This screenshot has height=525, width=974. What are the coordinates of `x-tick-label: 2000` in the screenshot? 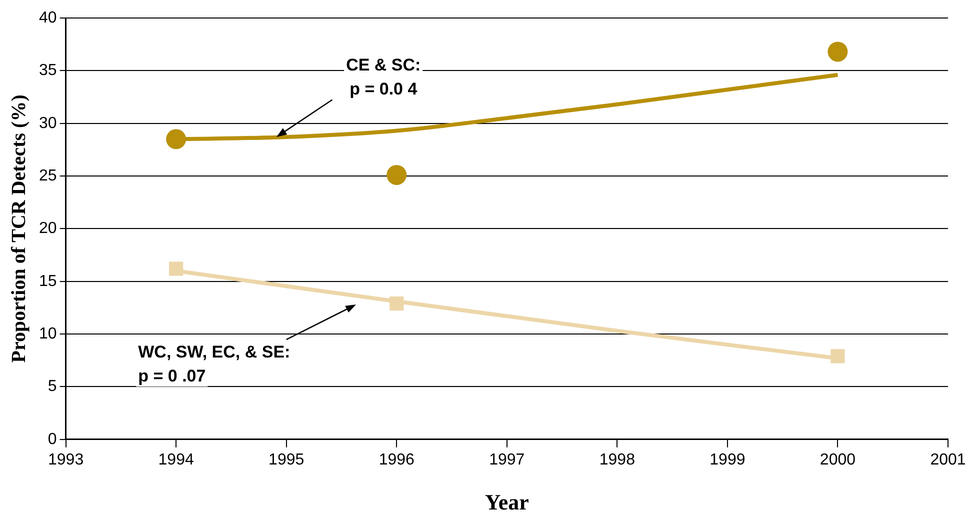 It's located at (838, 459).